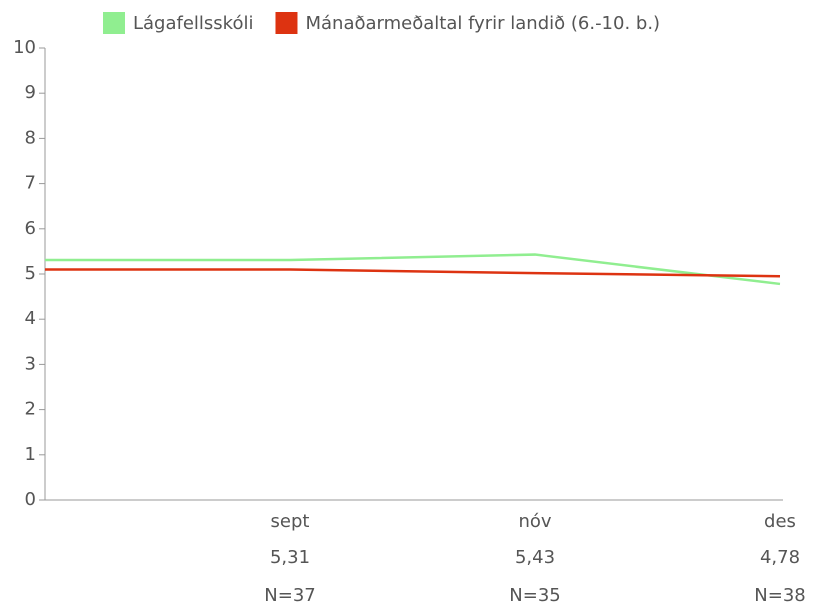 The width and height of the screenshot is (813, 608). Describe the element at coordinates (290, 521) in the screenshot. I see `x-tick-label: sept` at that location.